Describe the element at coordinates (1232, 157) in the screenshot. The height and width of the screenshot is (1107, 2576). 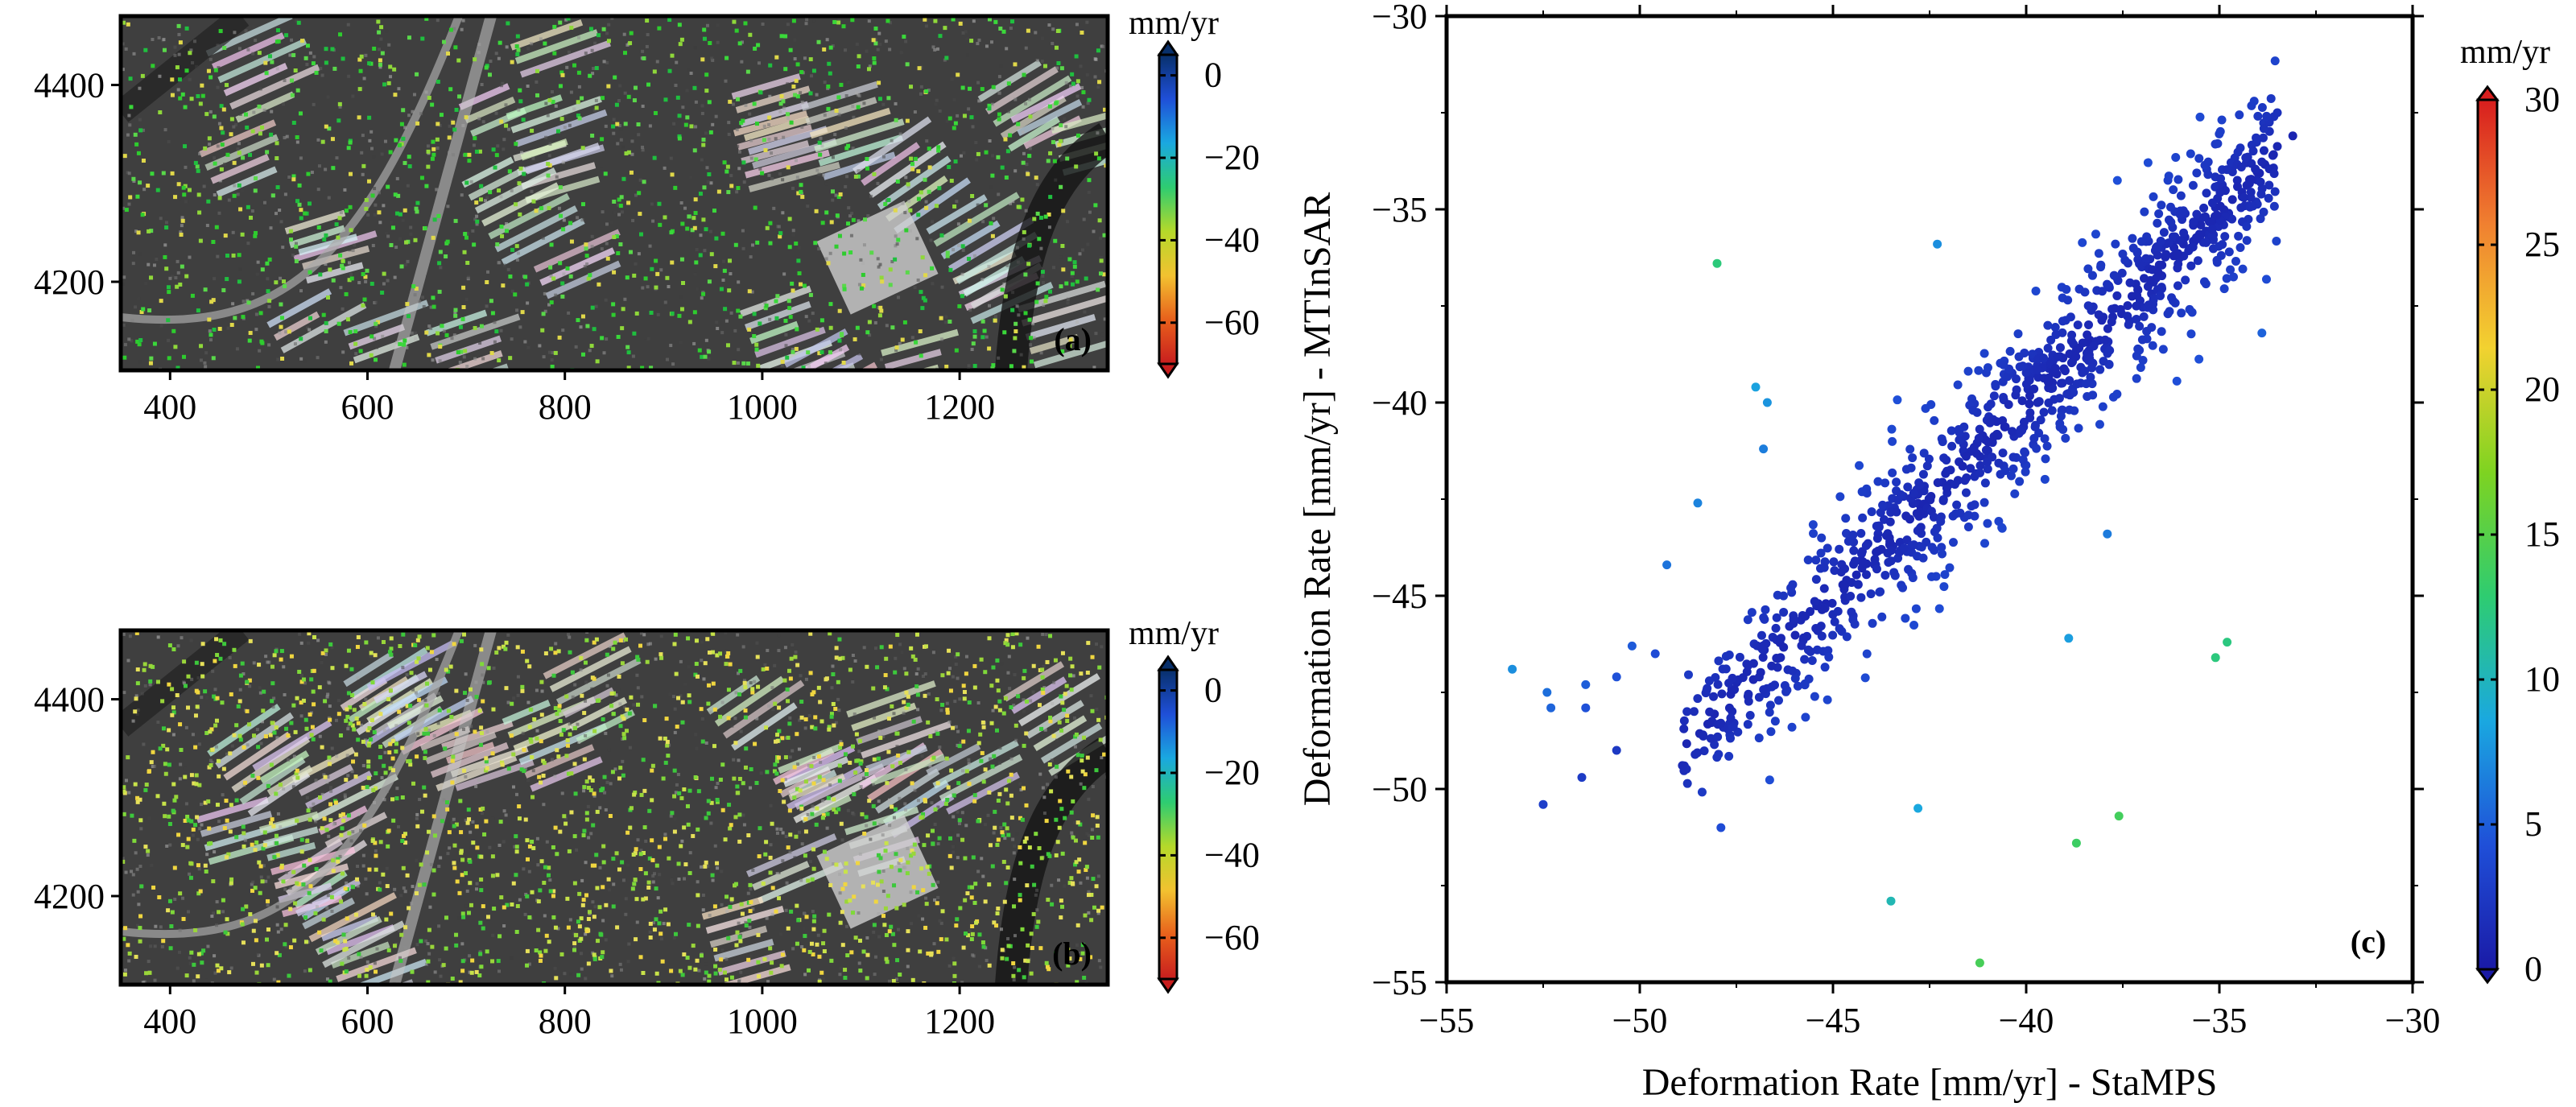
I see `colorbar-tick-label: −20` at that location.